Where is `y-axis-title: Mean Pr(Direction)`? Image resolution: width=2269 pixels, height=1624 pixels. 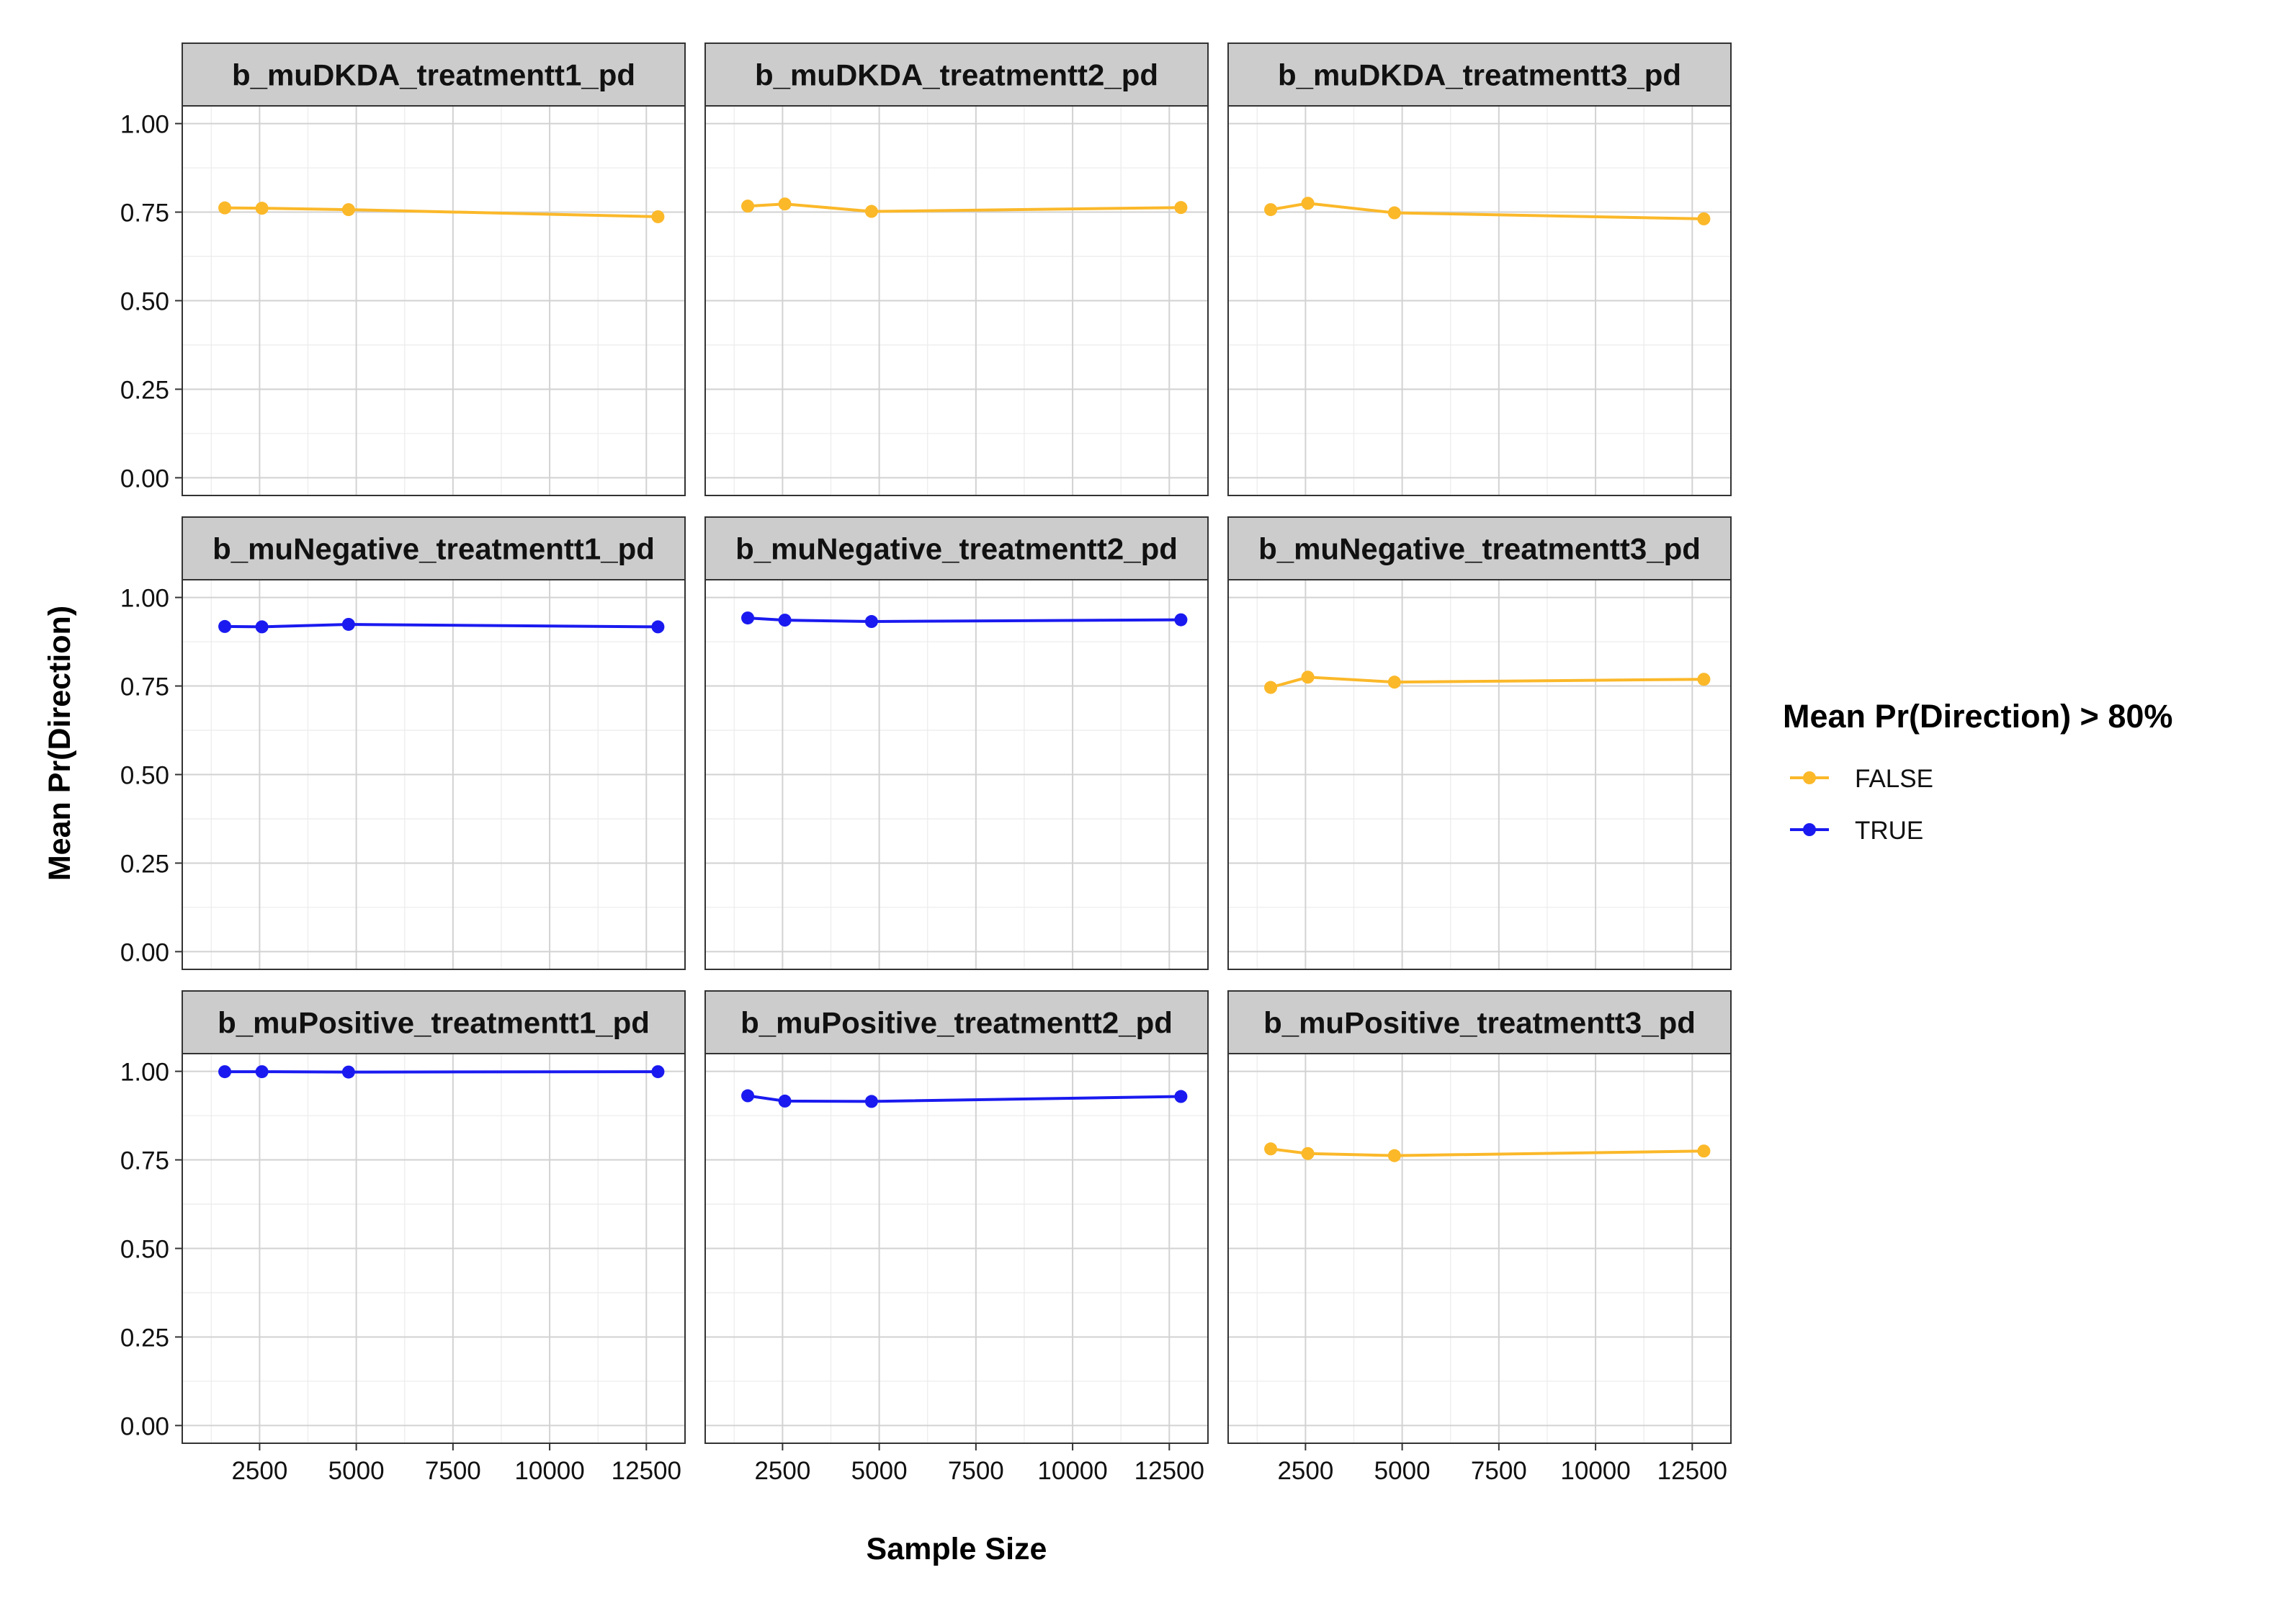 y-axis-title: Mean Pr(Direction) is located at coordinates (59, 743).